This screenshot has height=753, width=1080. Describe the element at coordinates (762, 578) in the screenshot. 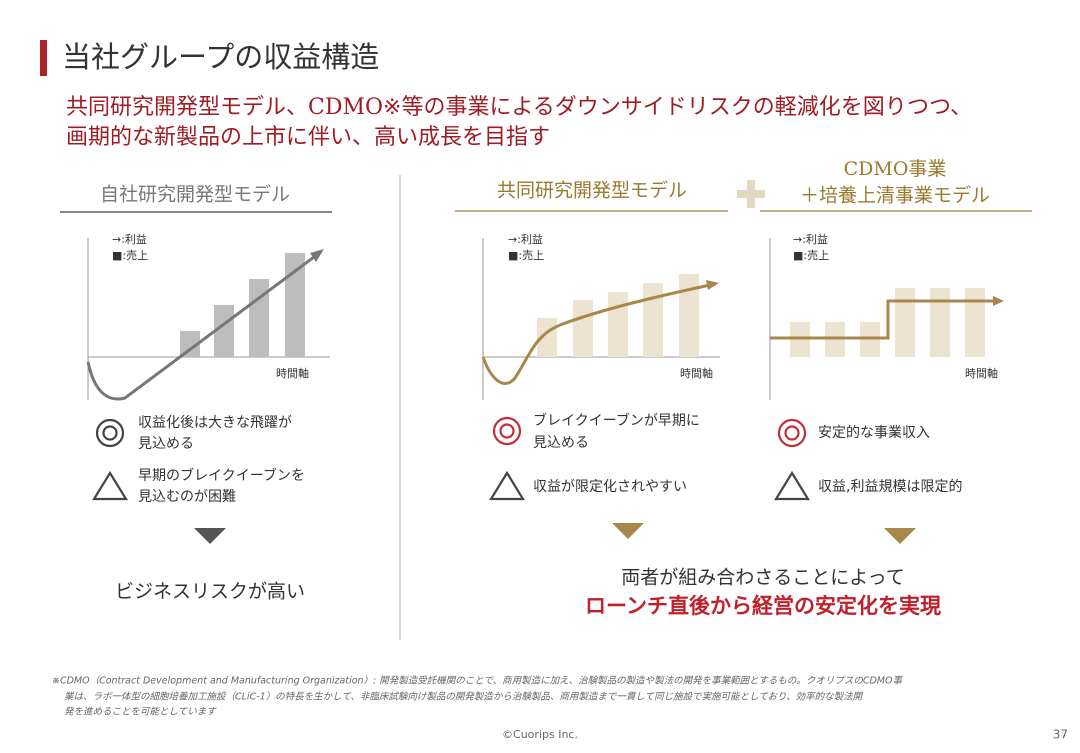

I see `conclusion: 両者が組み合わさることによって` at that location.